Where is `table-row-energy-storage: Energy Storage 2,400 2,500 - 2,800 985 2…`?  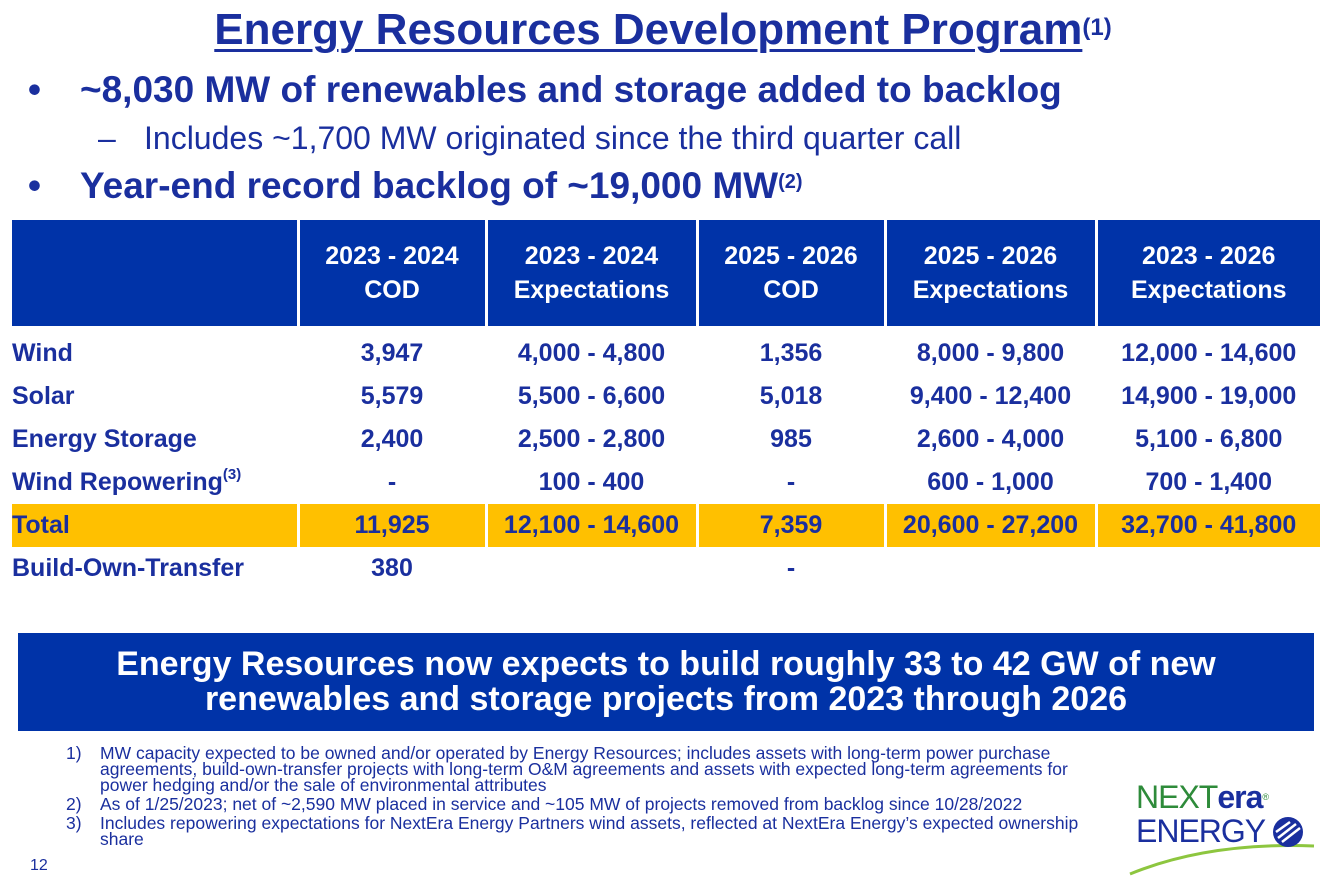
table-row-energy-storage: Energy Storage 2,400 2,500 - 2,800 985 2… is located at coordinates (666, 439).